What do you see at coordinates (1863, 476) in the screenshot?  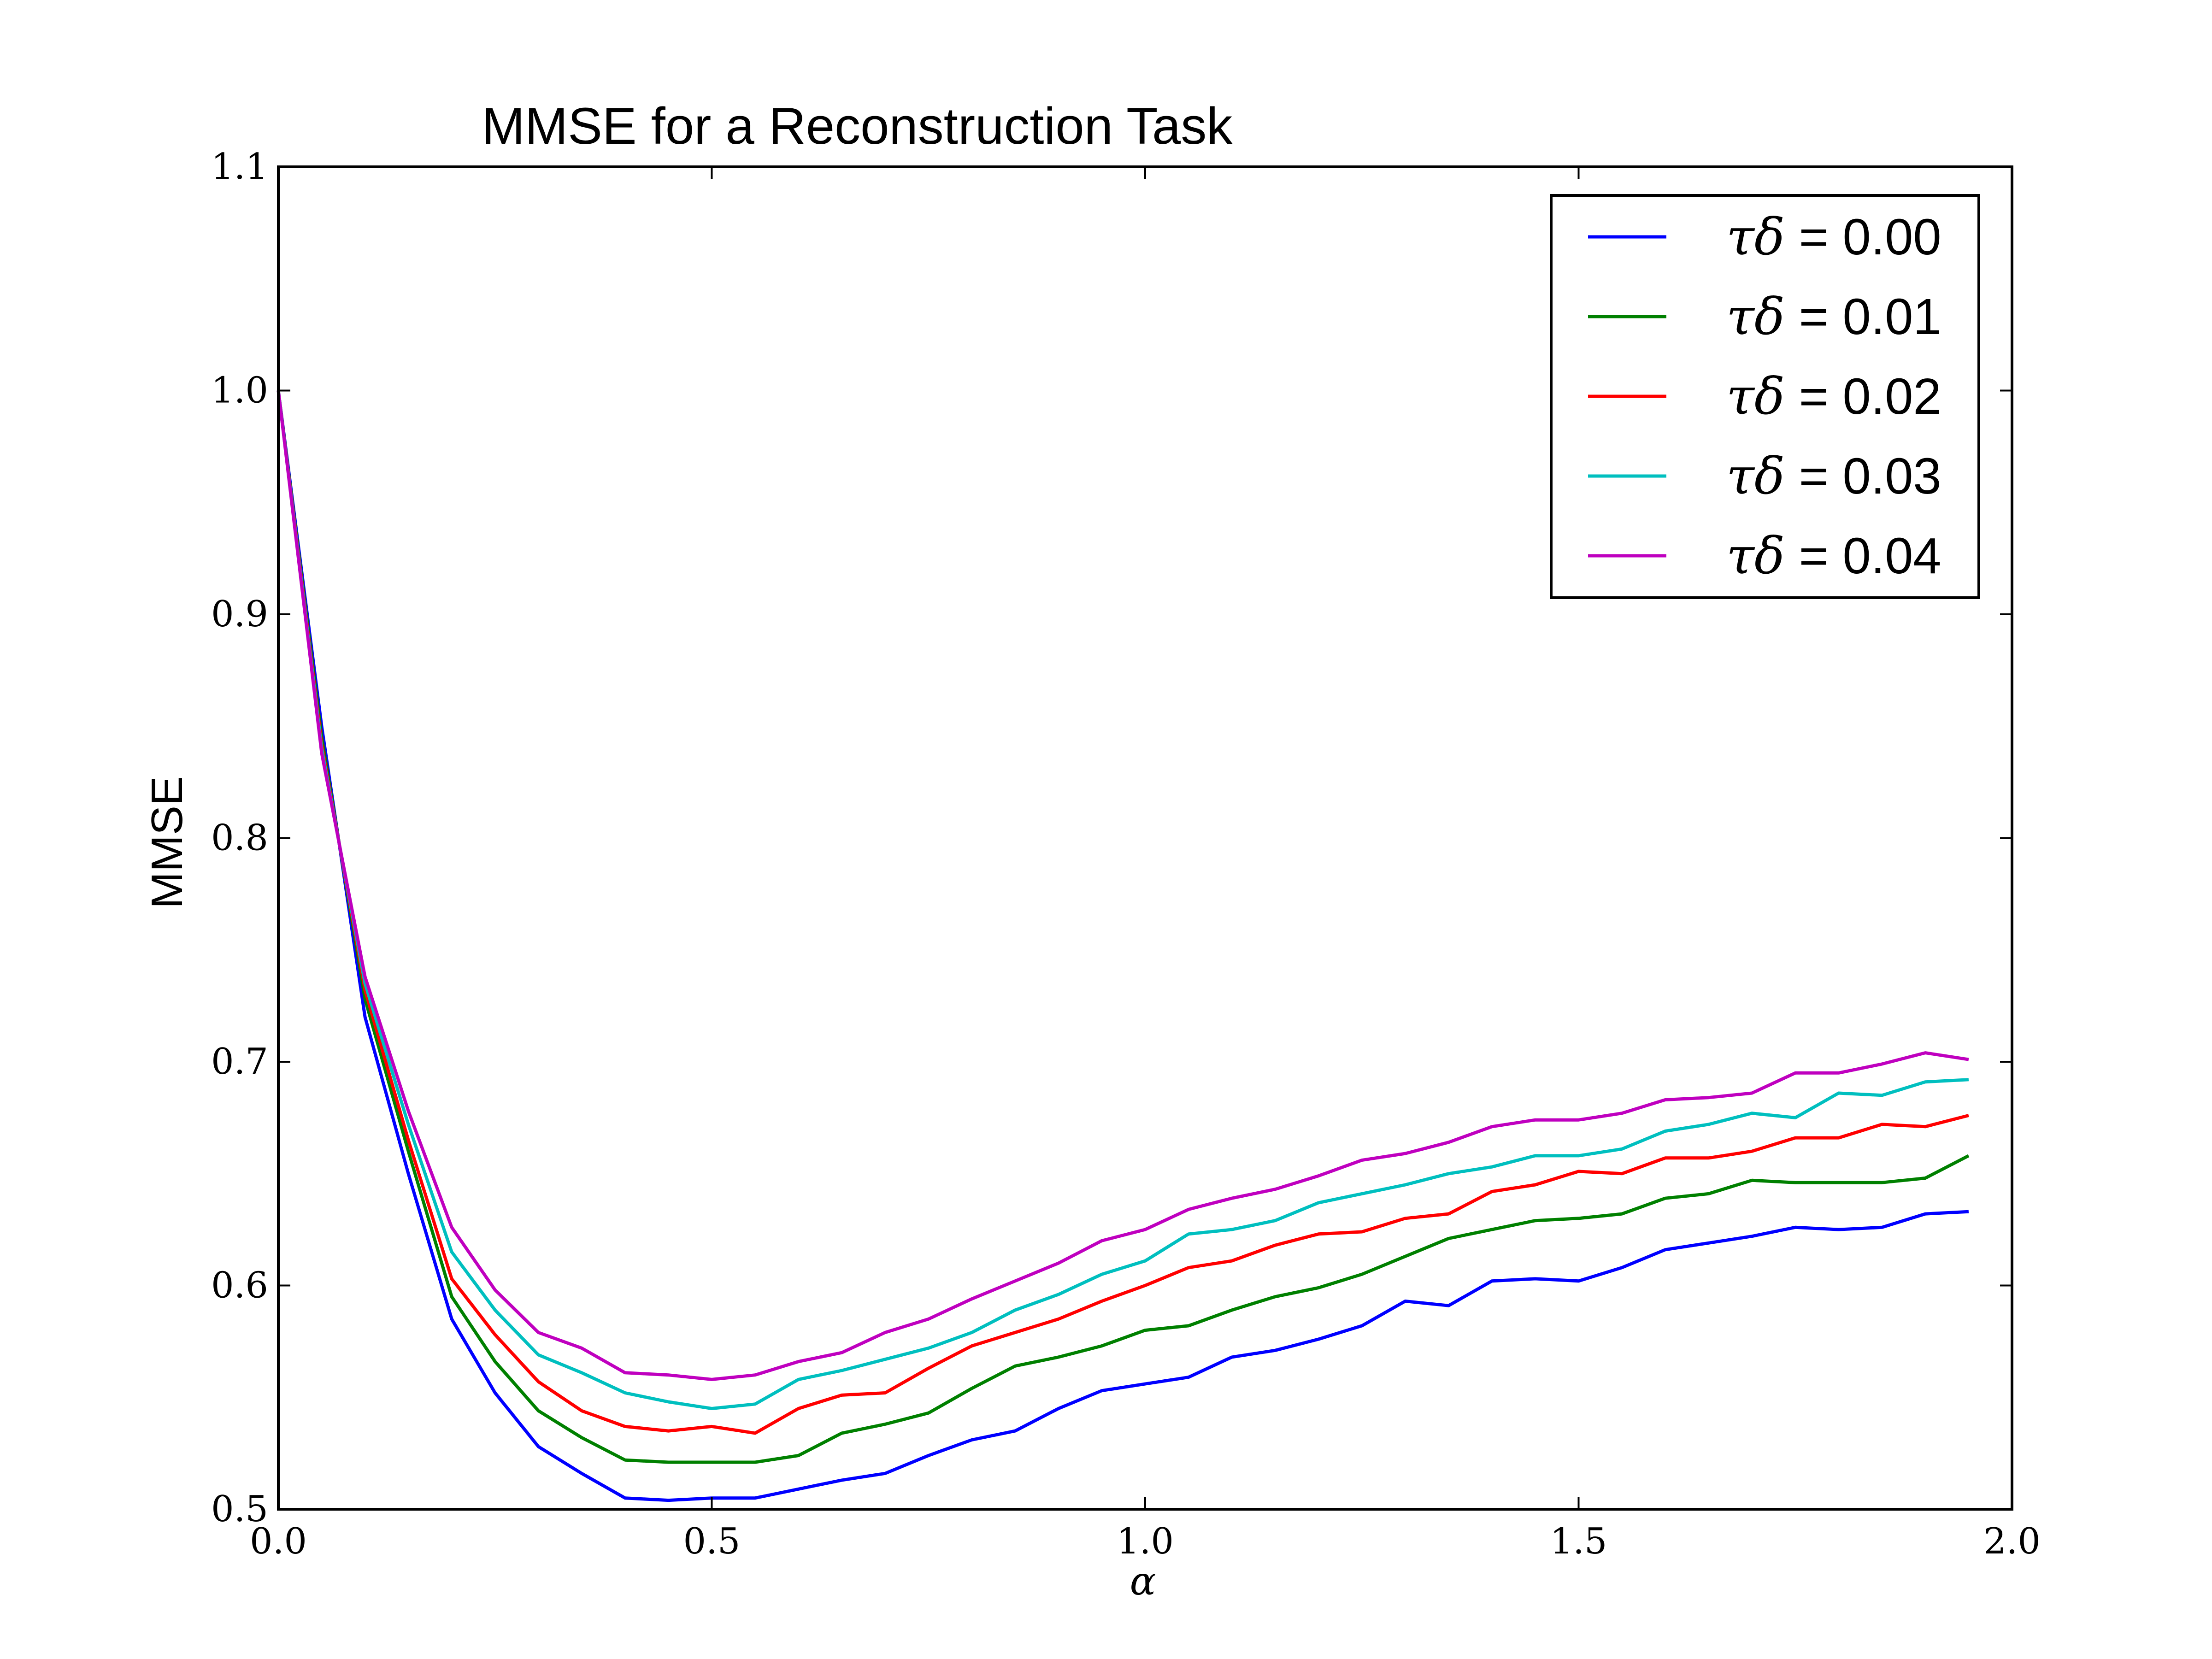 I see `legend-value: = 0.03` at bounding box center [1863, 476].